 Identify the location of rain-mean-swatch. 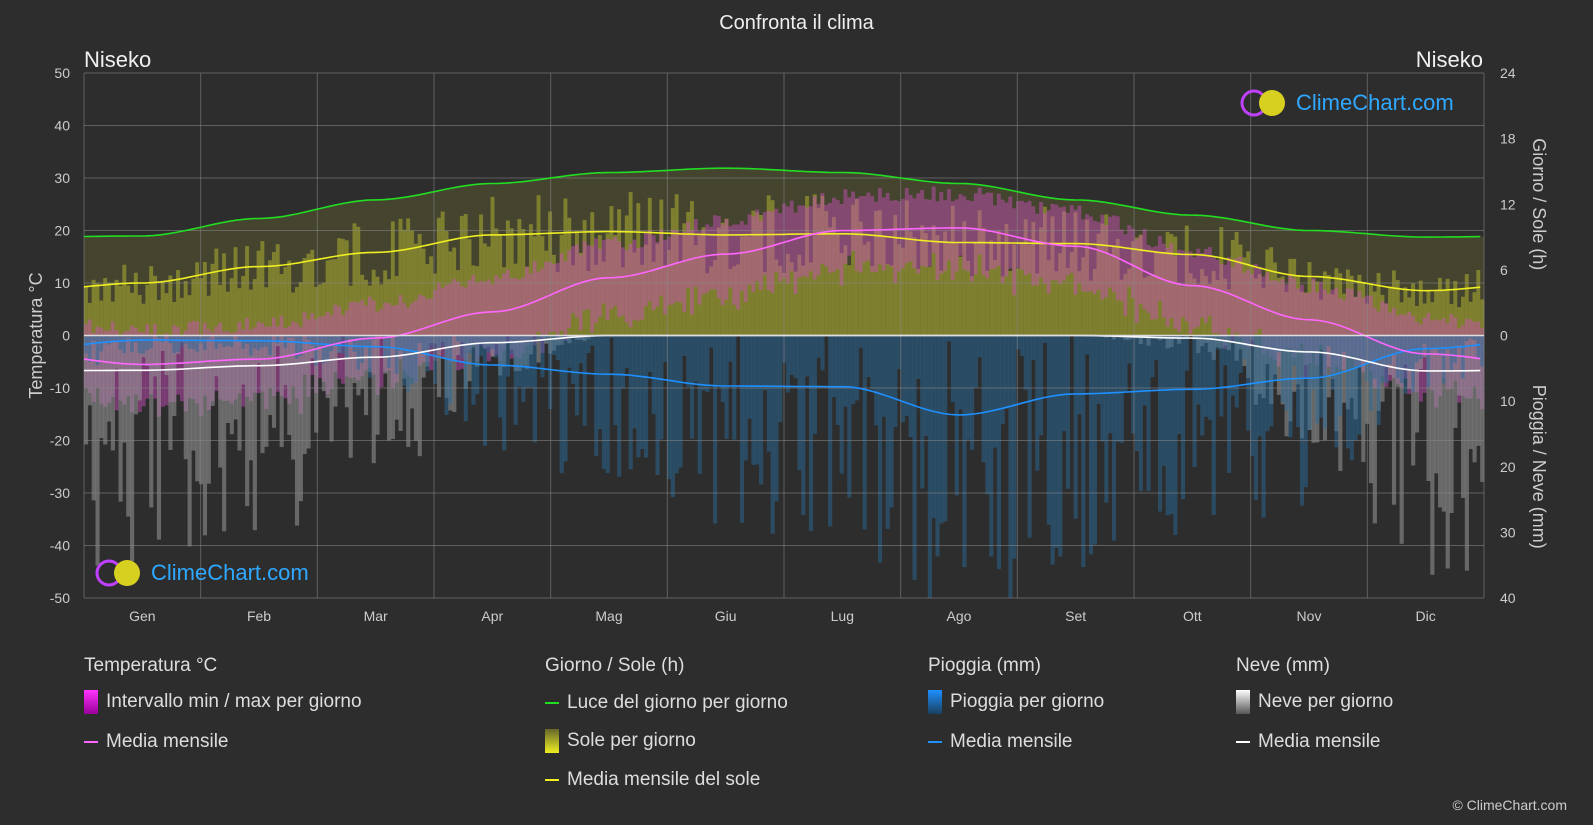
(935, 742).